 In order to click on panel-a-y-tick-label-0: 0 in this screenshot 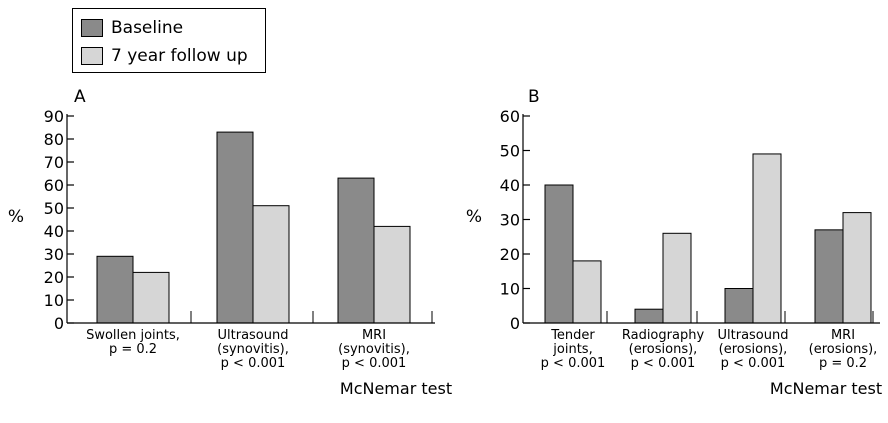, I will do `click(59, 323)`.